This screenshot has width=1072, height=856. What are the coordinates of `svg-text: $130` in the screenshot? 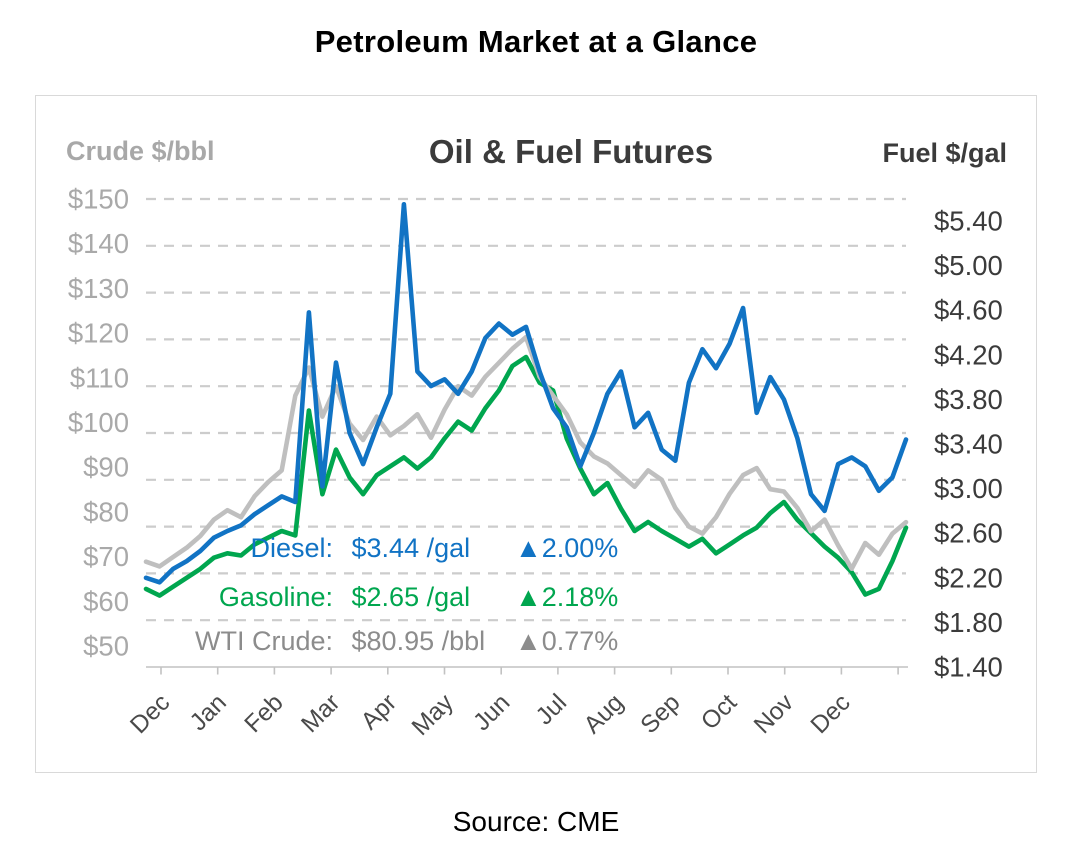 It's located at (98, 288).